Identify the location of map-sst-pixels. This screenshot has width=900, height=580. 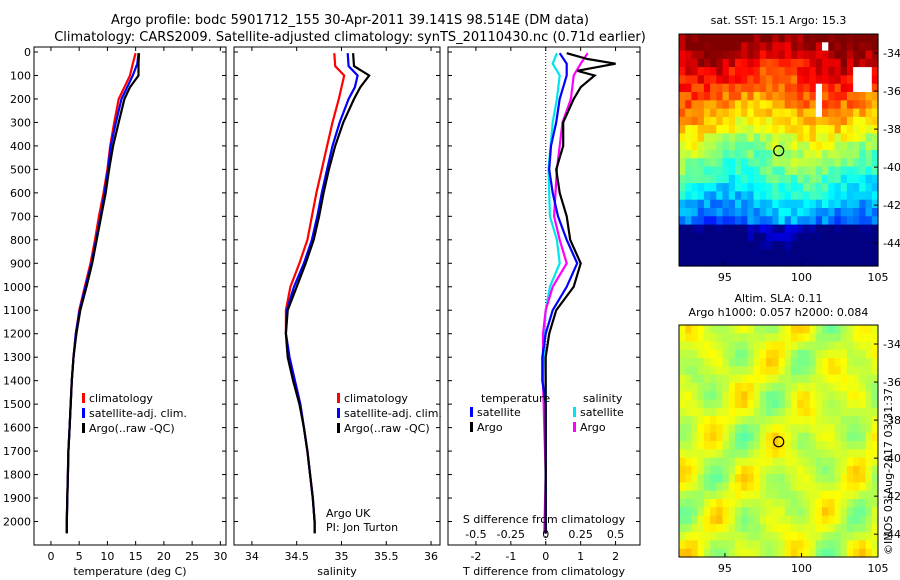
(779, 150).